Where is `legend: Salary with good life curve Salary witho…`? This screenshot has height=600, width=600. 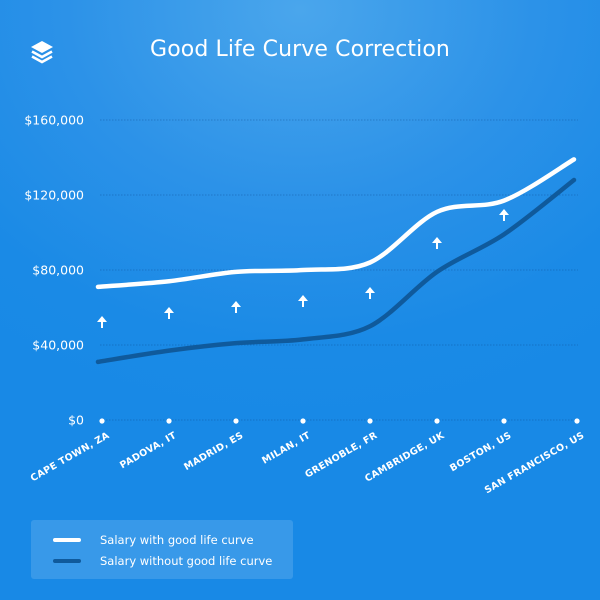 legend: Salary with good life curve Salary witho… is located at coordinates (162, 549).